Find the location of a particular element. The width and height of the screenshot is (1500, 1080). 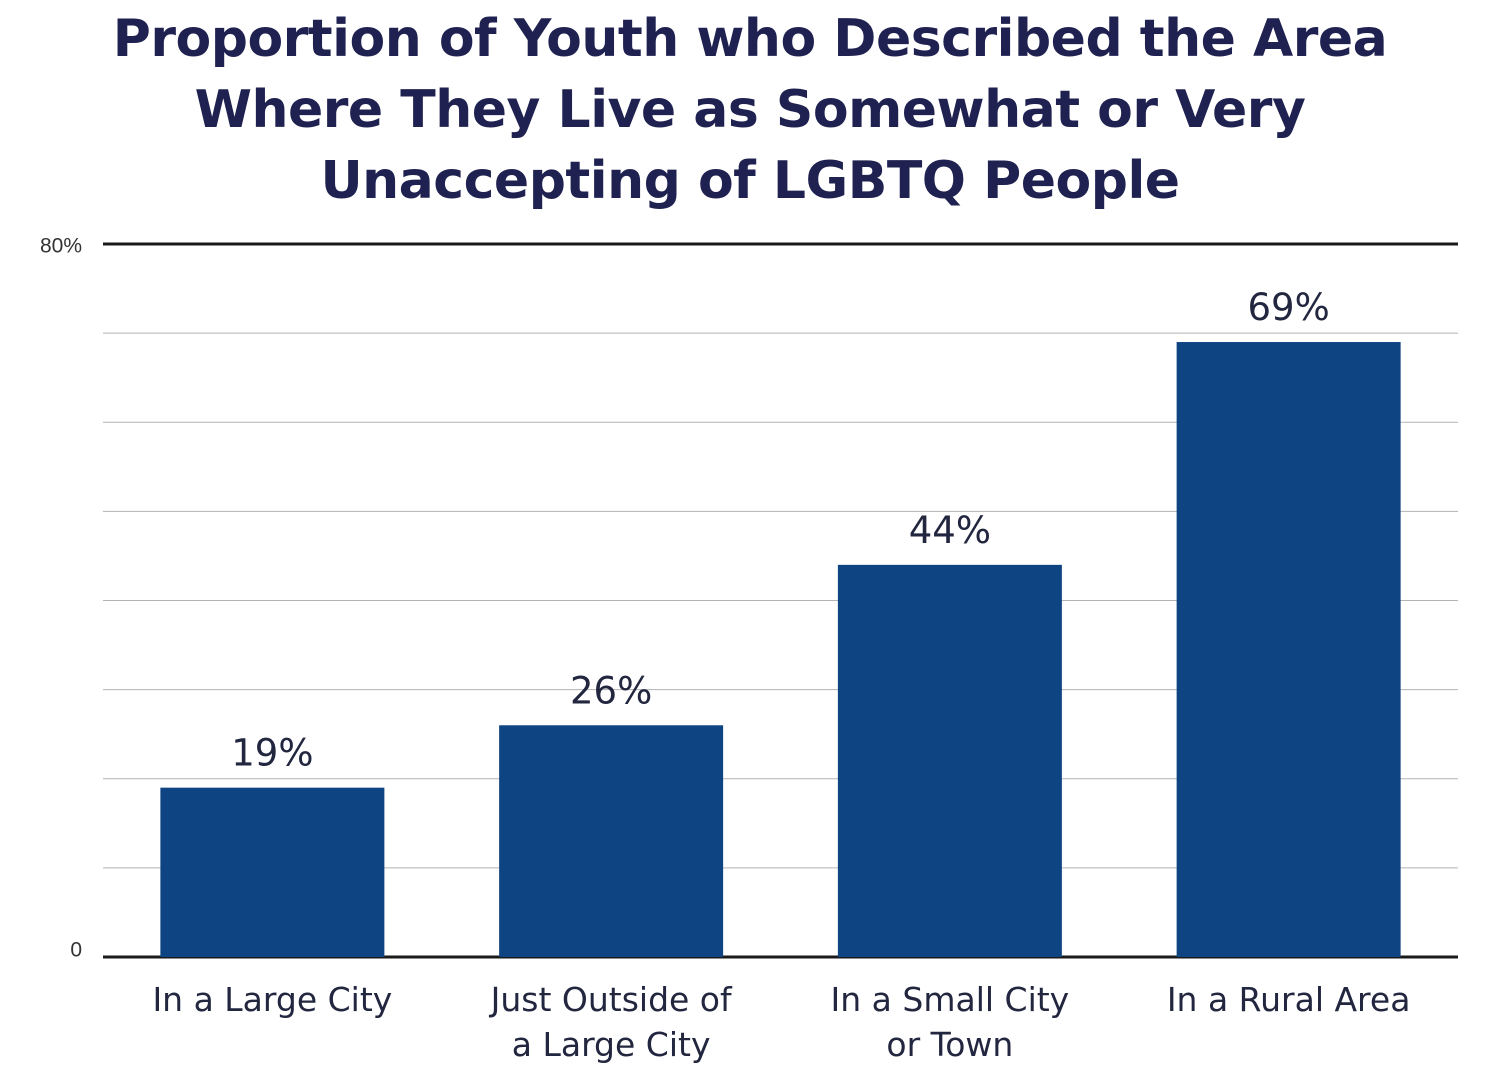

category-label-line: In a Small City is located at coordinates (950, 999).